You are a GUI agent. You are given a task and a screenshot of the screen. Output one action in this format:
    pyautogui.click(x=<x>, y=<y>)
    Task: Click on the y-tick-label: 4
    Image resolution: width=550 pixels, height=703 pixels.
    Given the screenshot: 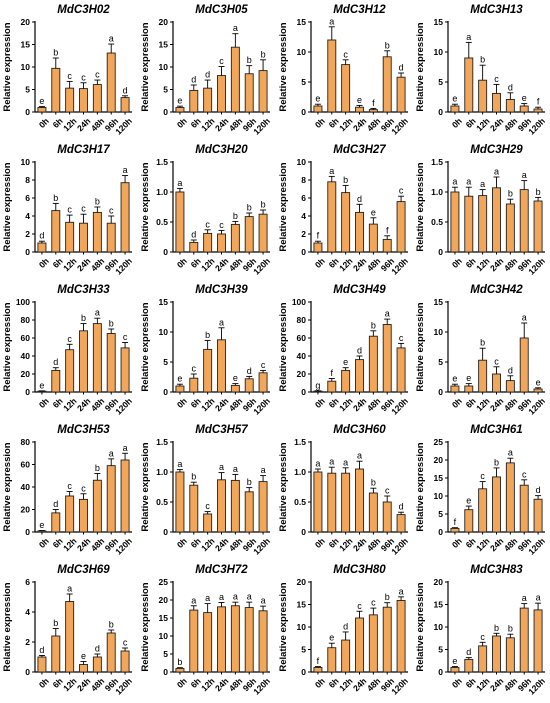 What is the action you would take?
    pyautogui.click(x=303, y=216)
    